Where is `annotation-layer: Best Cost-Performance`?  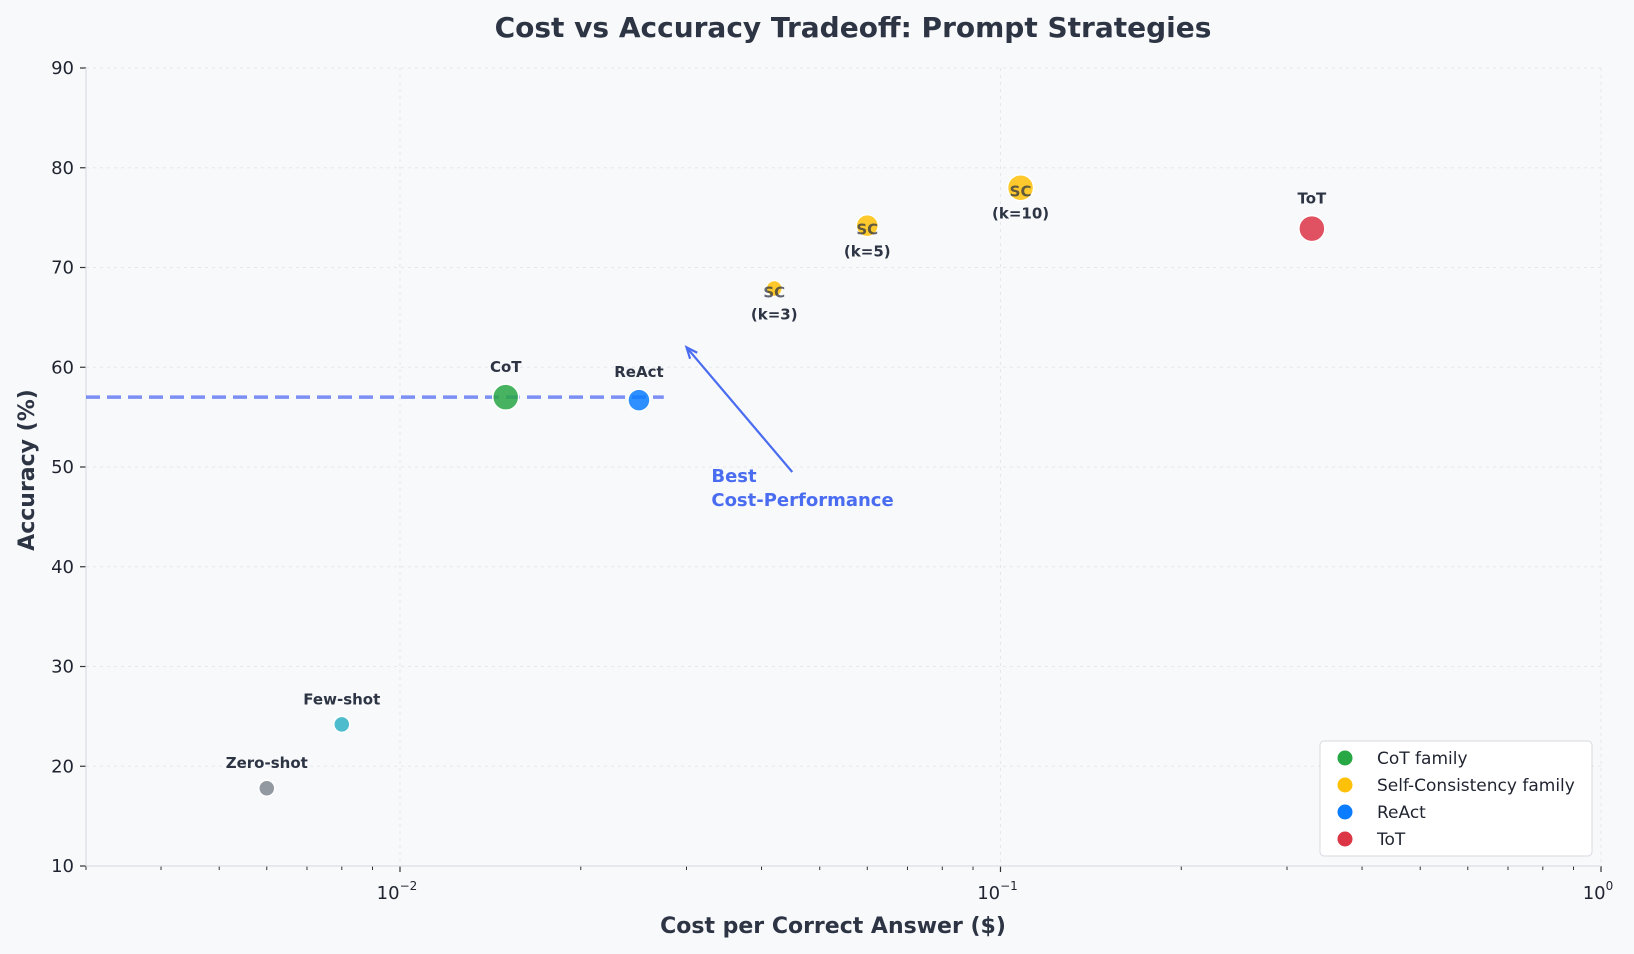 annotation-layer: Best Cost-Performance is located at coordinates (789, 428).